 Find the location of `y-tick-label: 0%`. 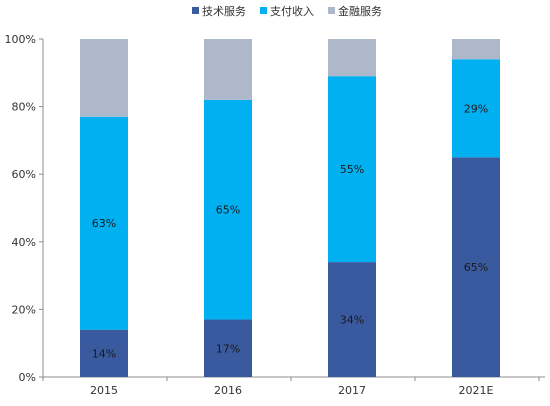

y-tick-label: 0% is located at coordinates (27, 377).